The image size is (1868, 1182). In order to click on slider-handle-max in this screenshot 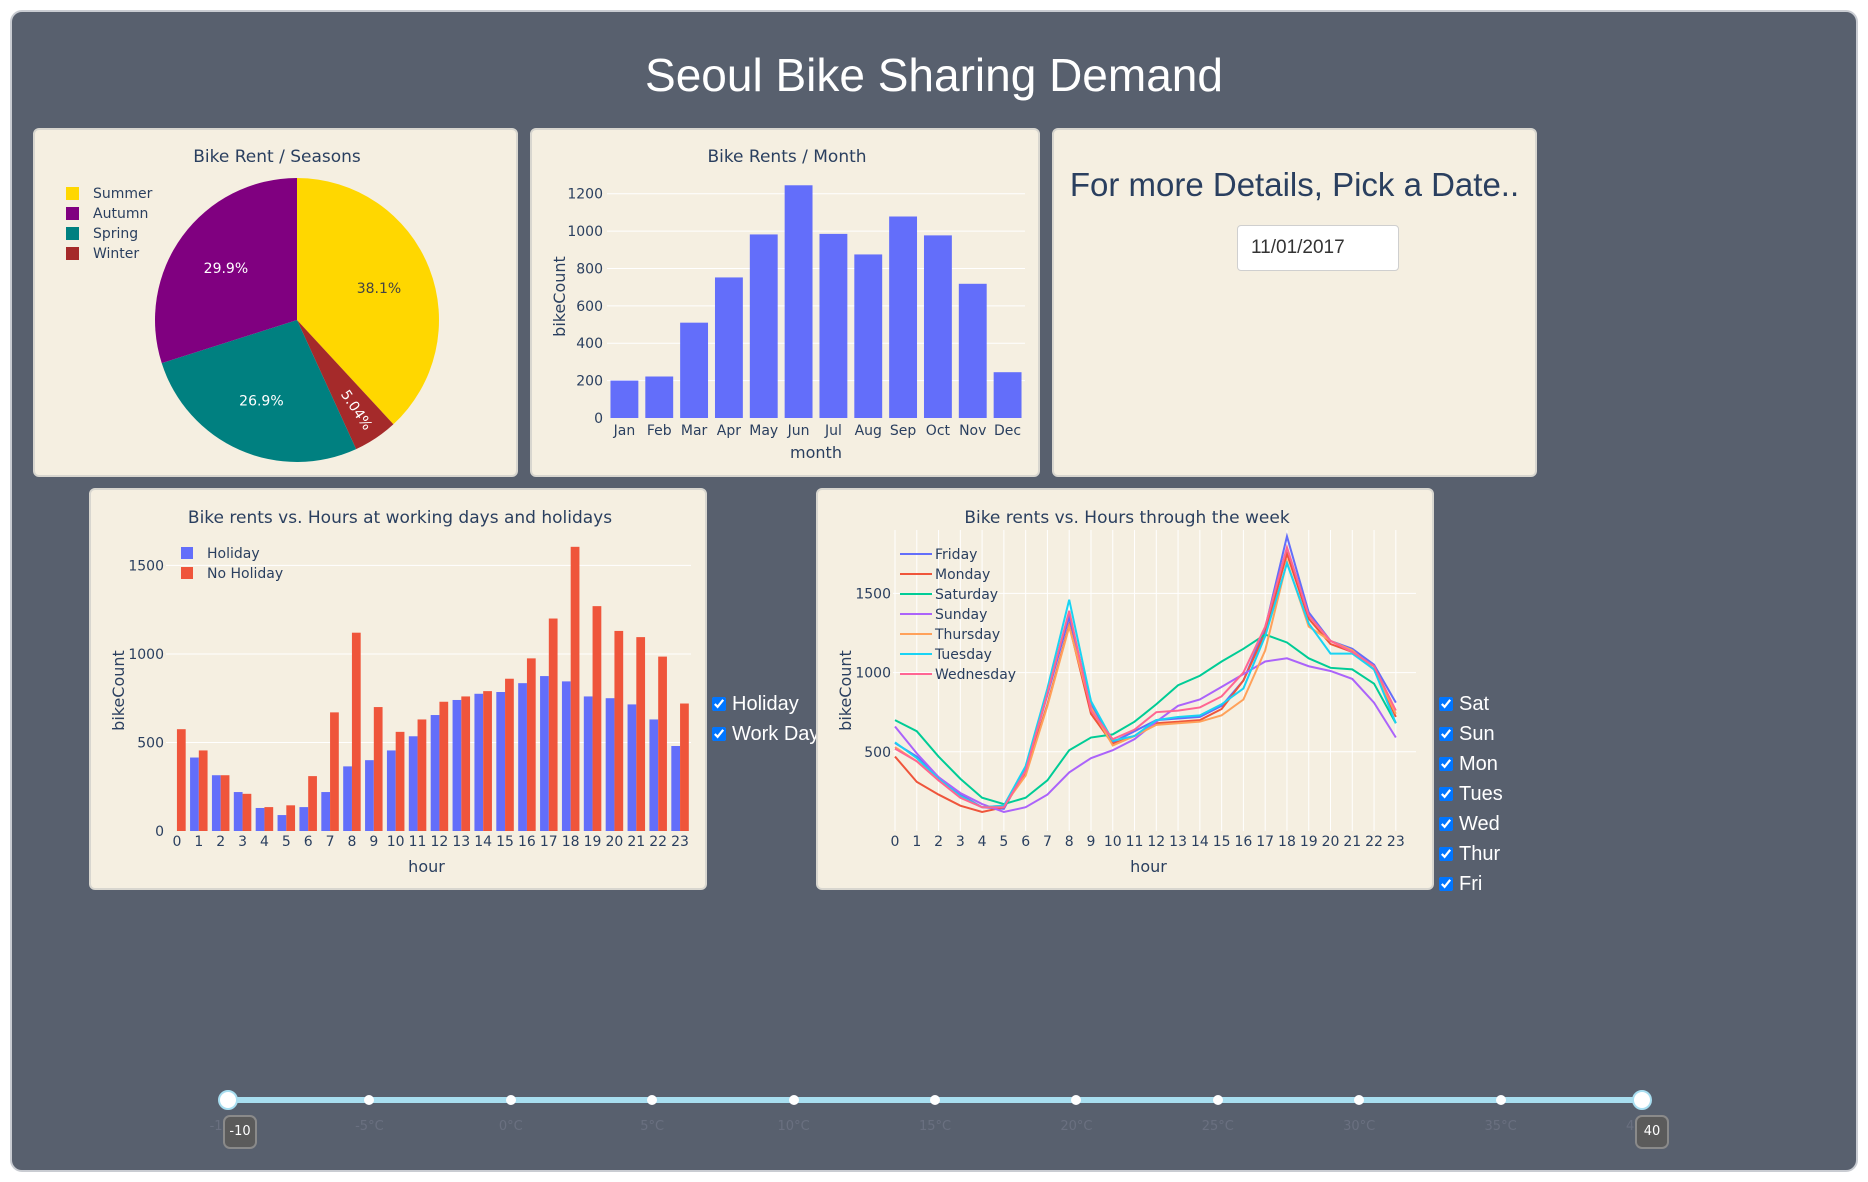, I will do `click(1642, 1100)`.